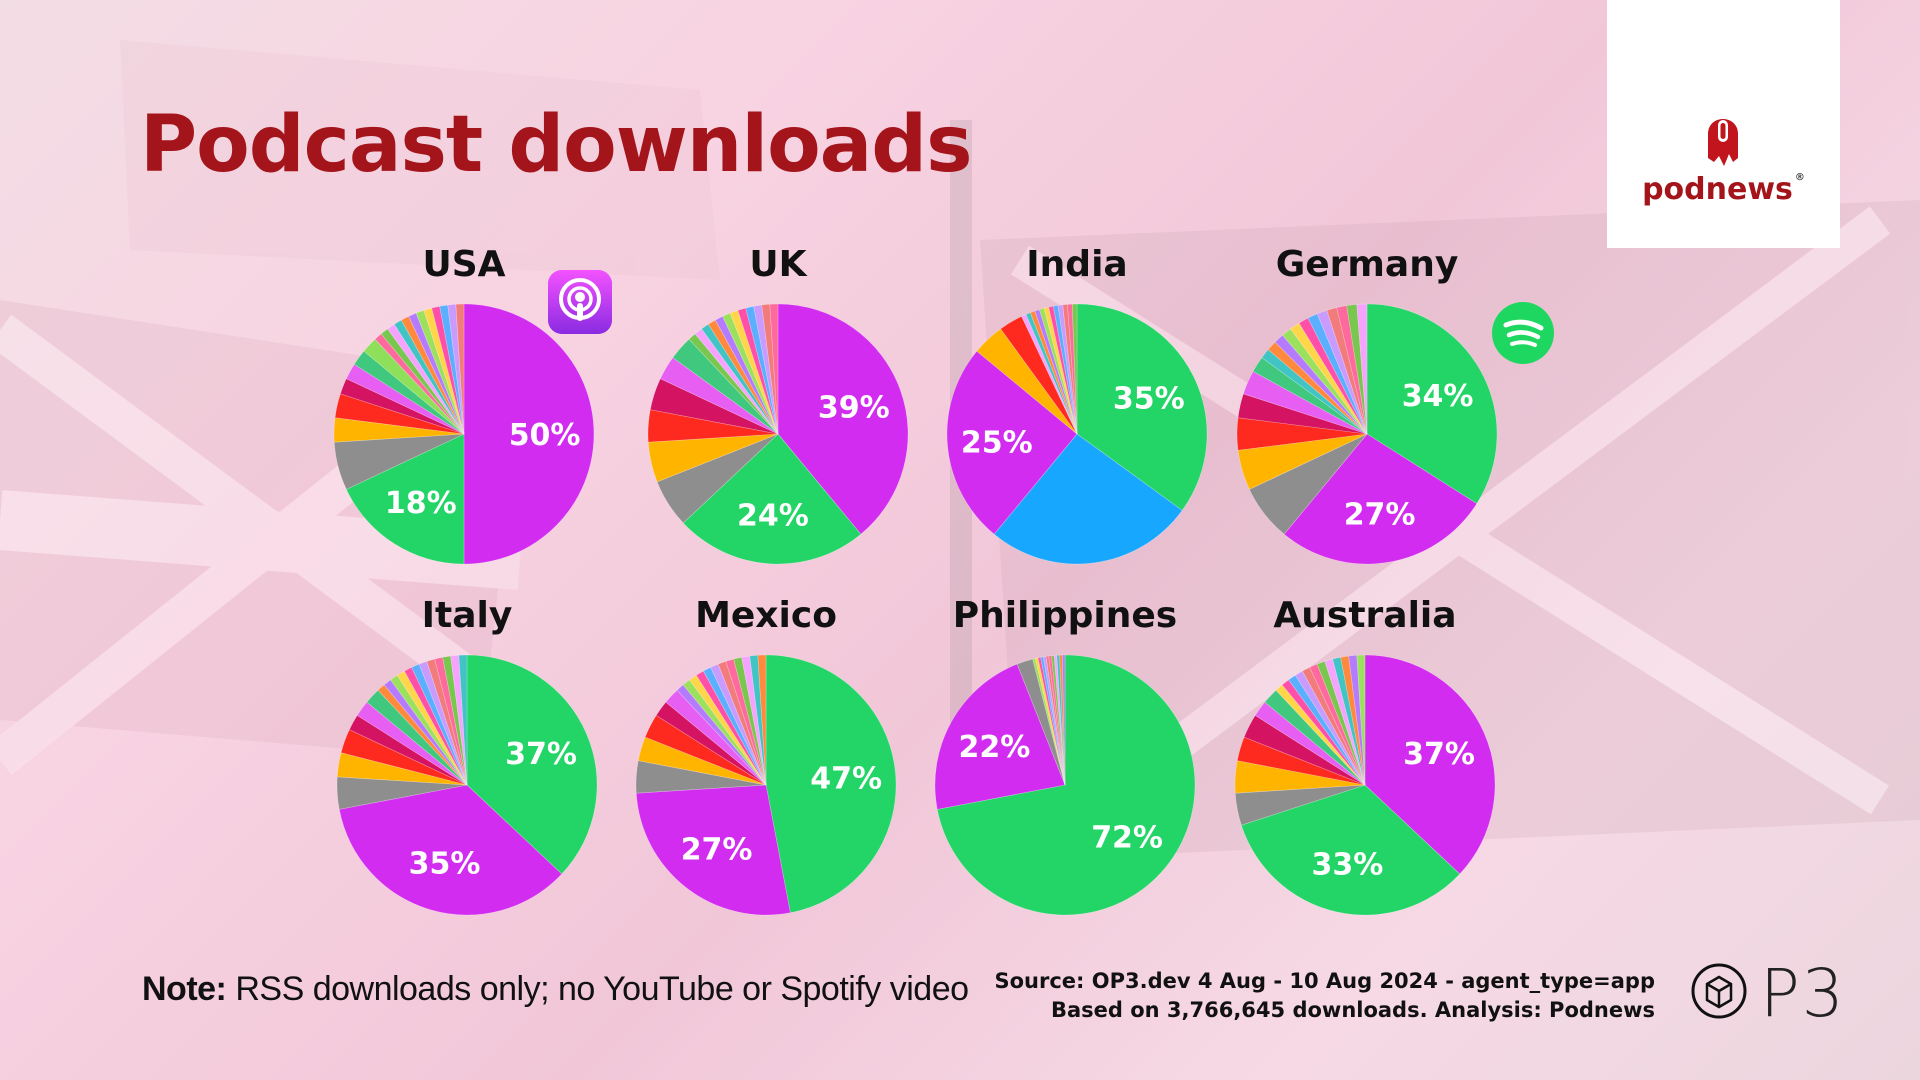  Describe the element at coordinates (1364, 615) in the screenshot. I see `chart-title: Australia` at that location.